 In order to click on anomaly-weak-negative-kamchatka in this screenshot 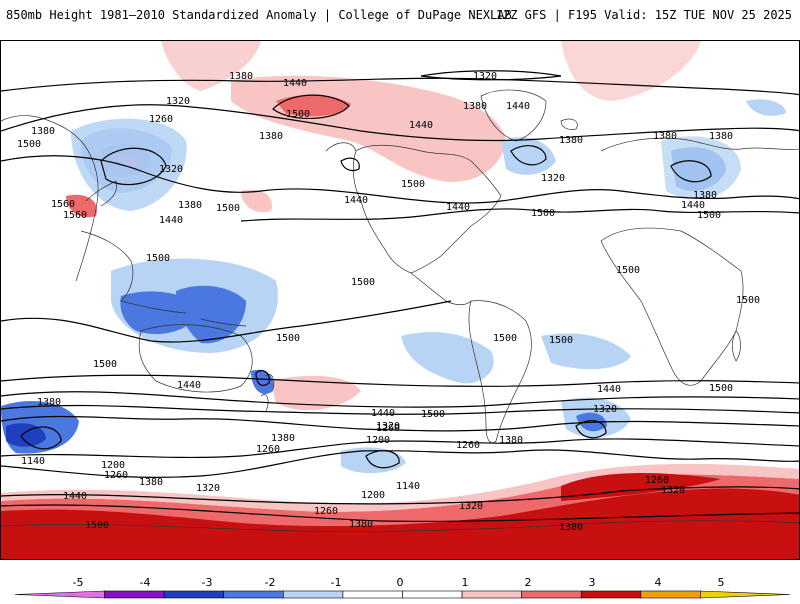, I will do `click(129, 164)`.